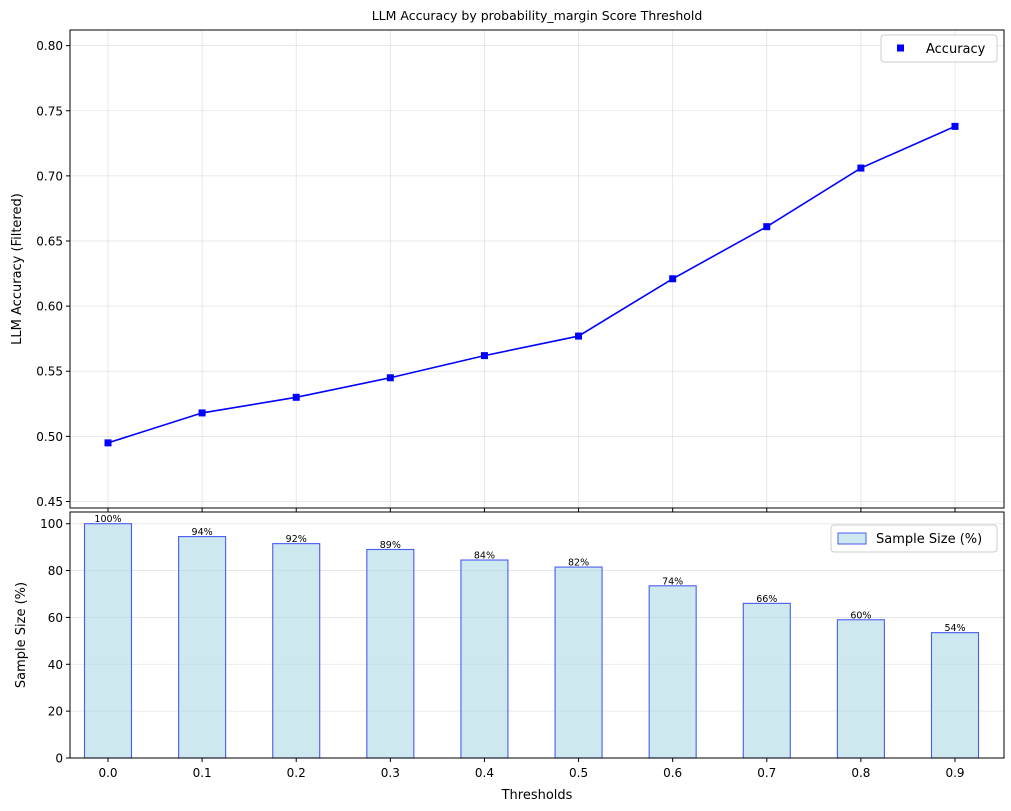 The width and height of the screenshot is (1011, 811). I want to click on sample-size-bar-label: 74%, so click(672, 581).